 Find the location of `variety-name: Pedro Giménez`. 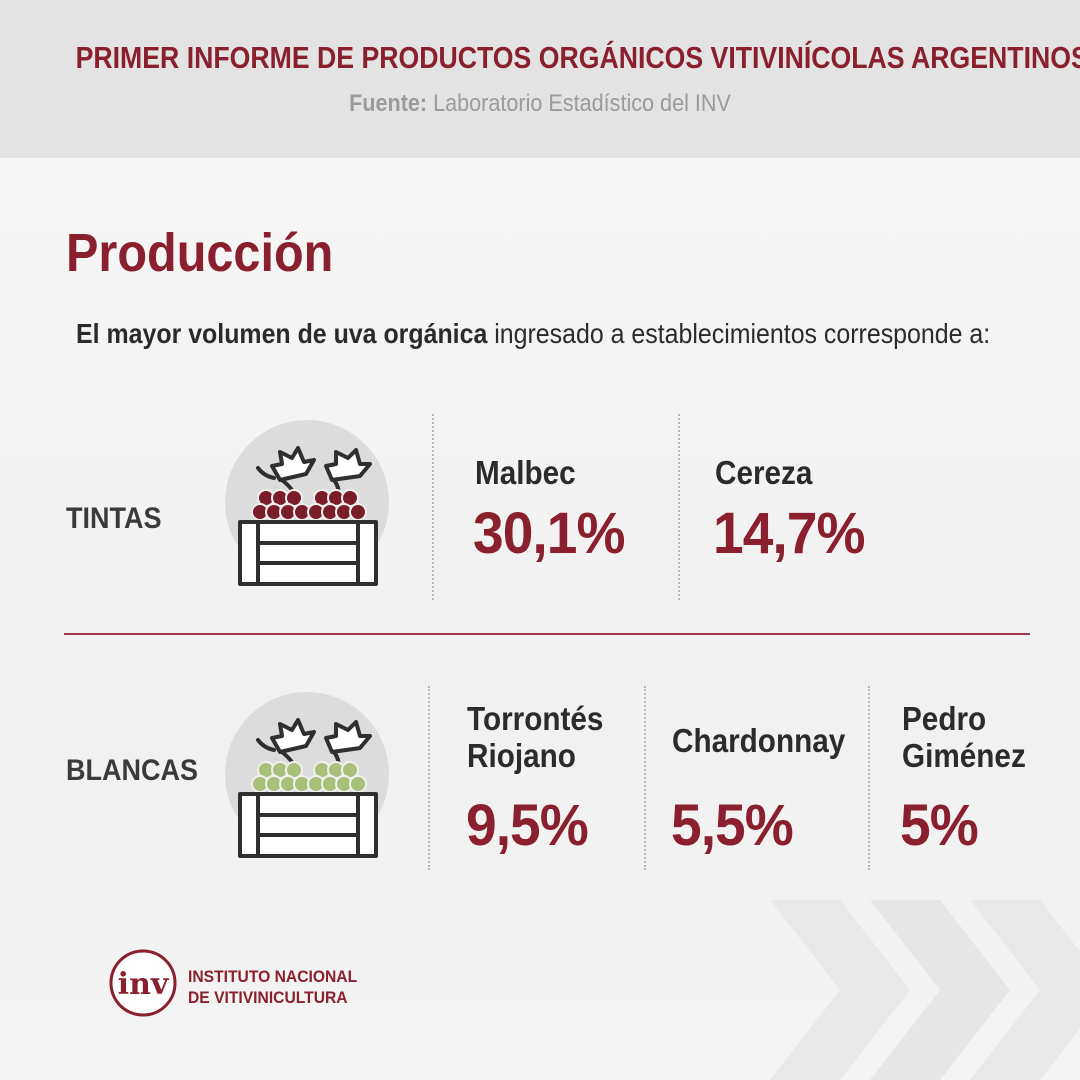

variety-name: Pedro Giménez is located at coordinates (964, 737).